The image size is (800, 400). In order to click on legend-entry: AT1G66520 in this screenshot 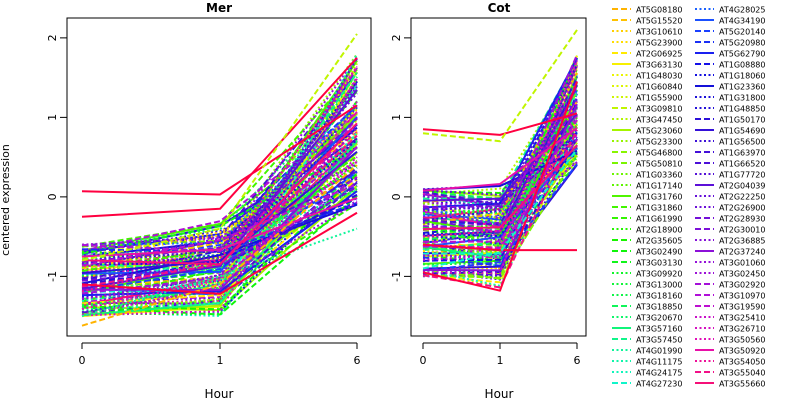, I will do `click(742, 164)`.